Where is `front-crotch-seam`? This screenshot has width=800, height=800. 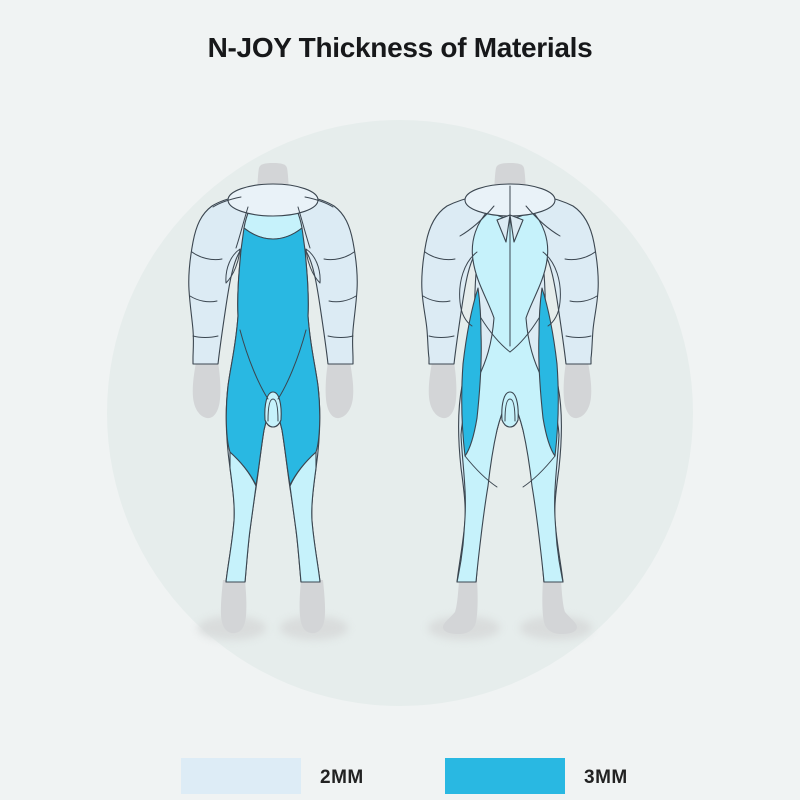
front-crotch-seam is located at coordinates (273, 410).